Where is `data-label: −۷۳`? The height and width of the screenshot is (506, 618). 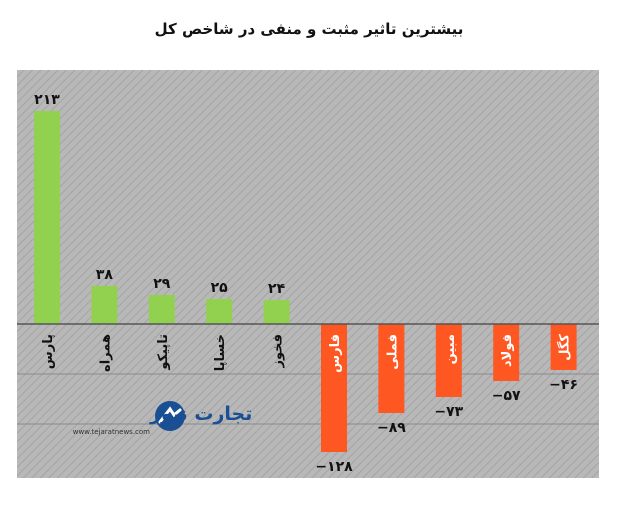
data-label: −۷۳ is located at coordinates (448, 412).